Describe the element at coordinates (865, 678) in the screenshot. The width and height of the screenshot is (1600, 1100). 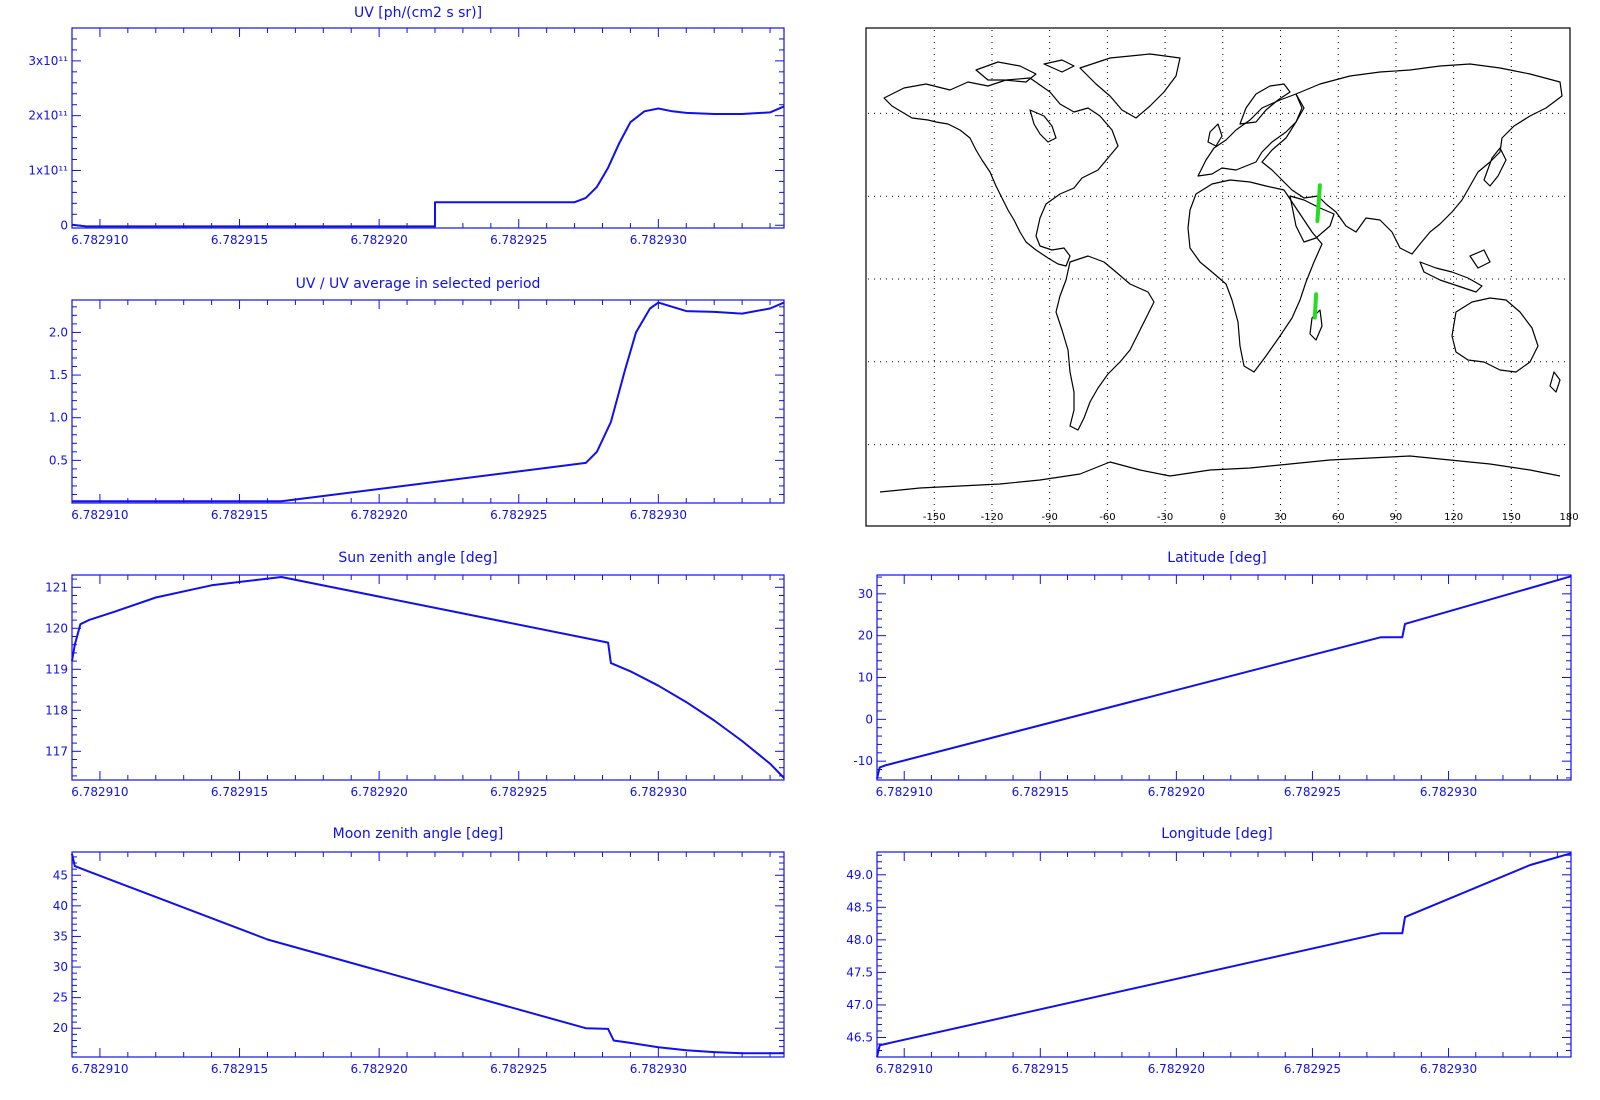
I see `lat-y-tick-label: 10` at that location.